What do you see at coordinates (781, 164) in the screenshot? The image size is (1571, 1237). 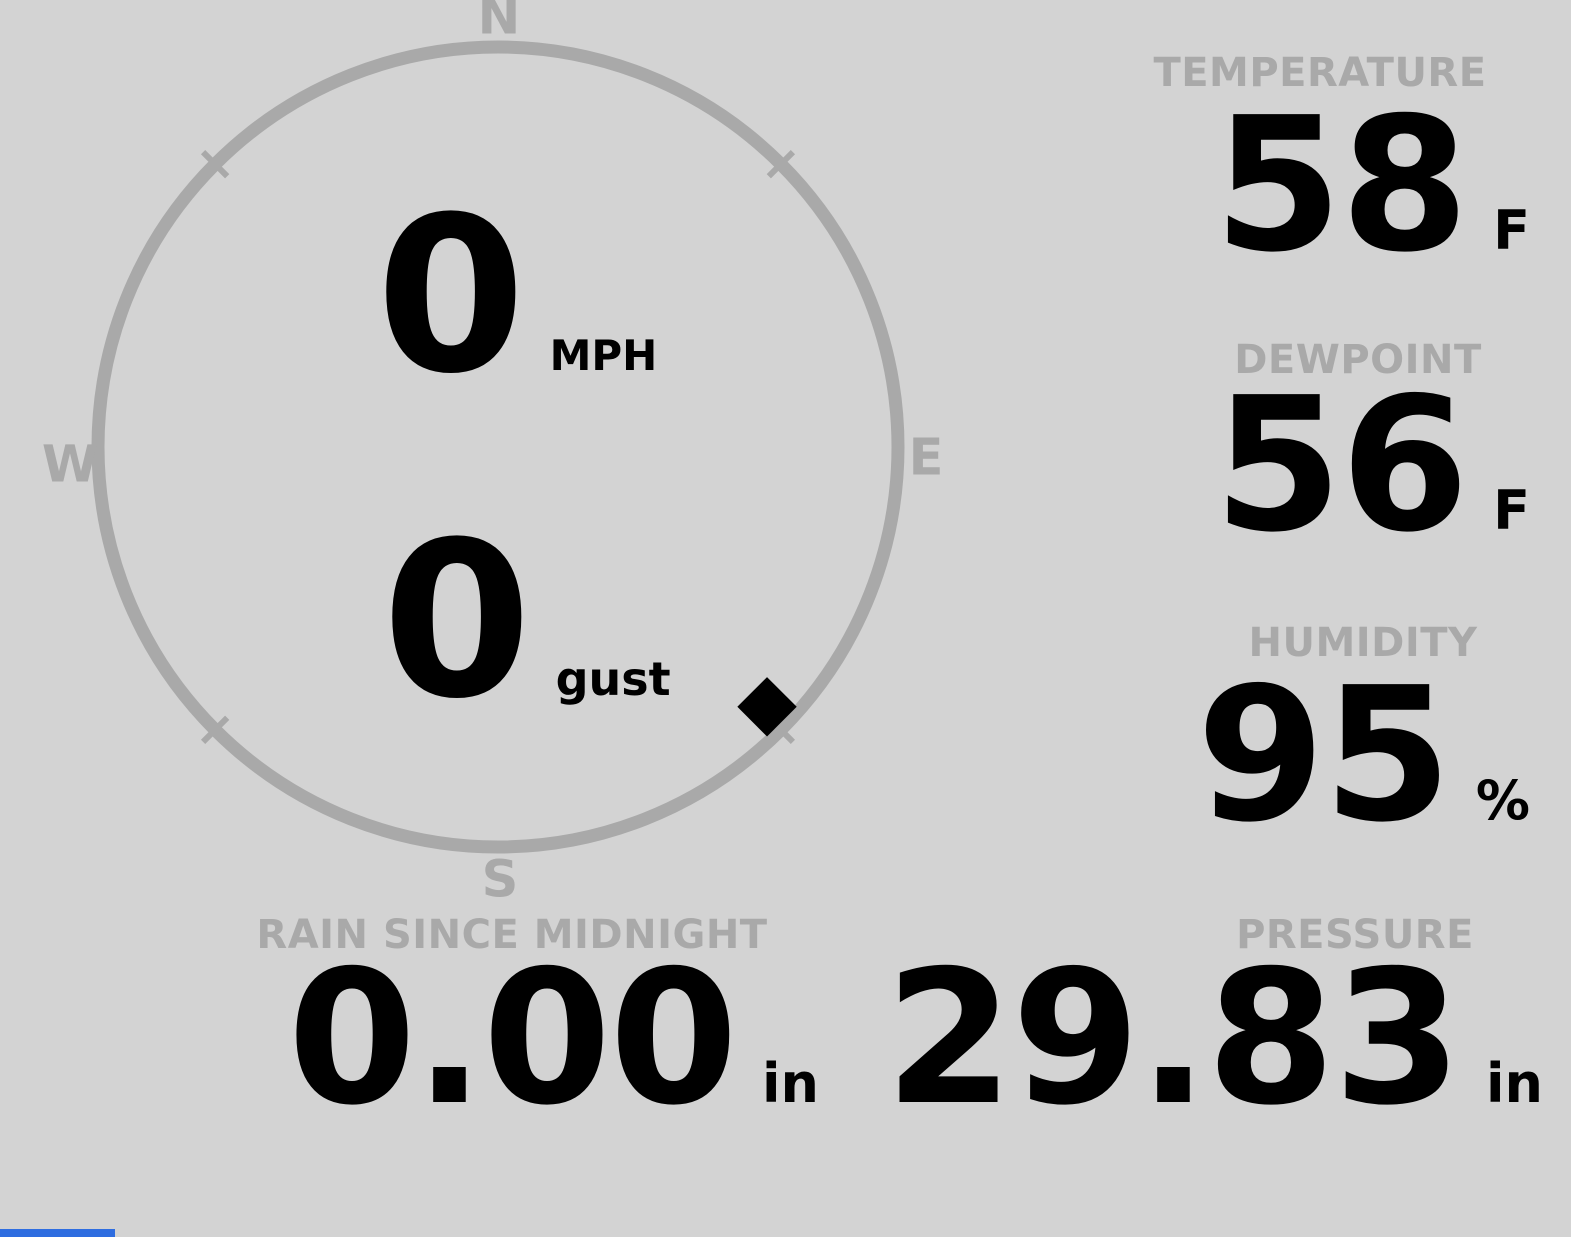 I see `tick-ne` at bounding box center [781, 164].